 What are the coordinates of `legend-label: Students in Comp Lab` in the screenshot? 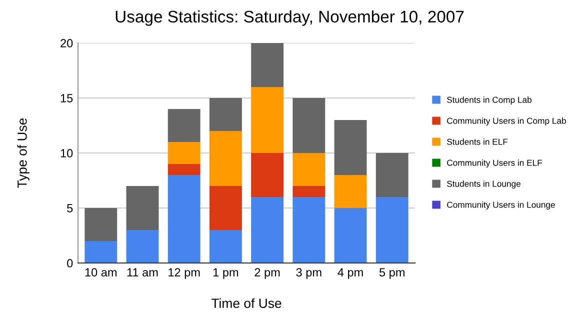 It's located at (489, 100).